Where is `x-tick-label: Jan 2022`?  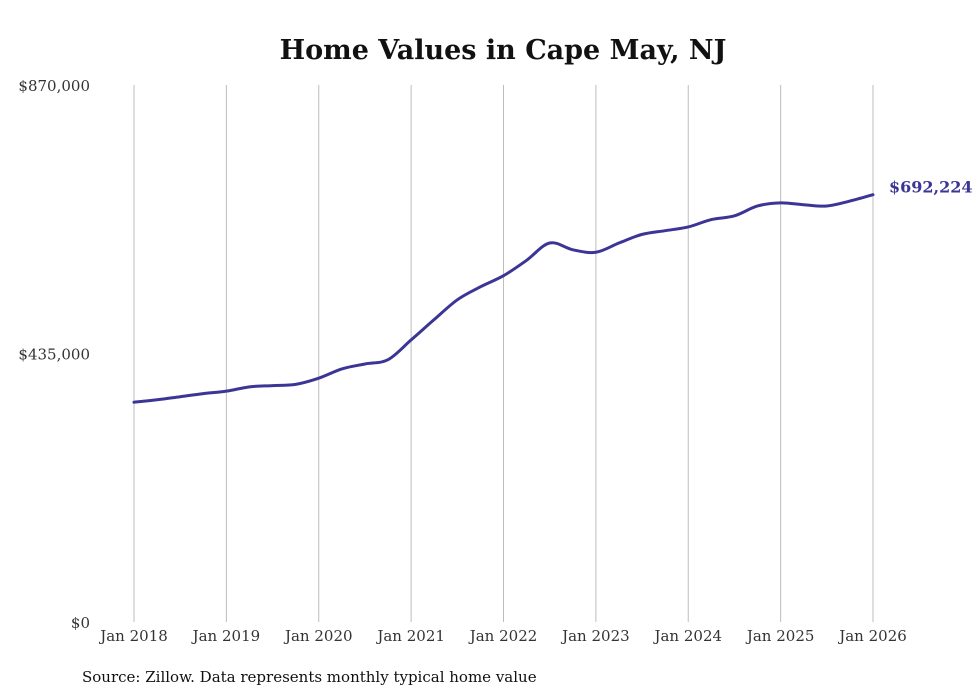 x-tick-label: Jan 2022 is located at coordinates (503, 636).